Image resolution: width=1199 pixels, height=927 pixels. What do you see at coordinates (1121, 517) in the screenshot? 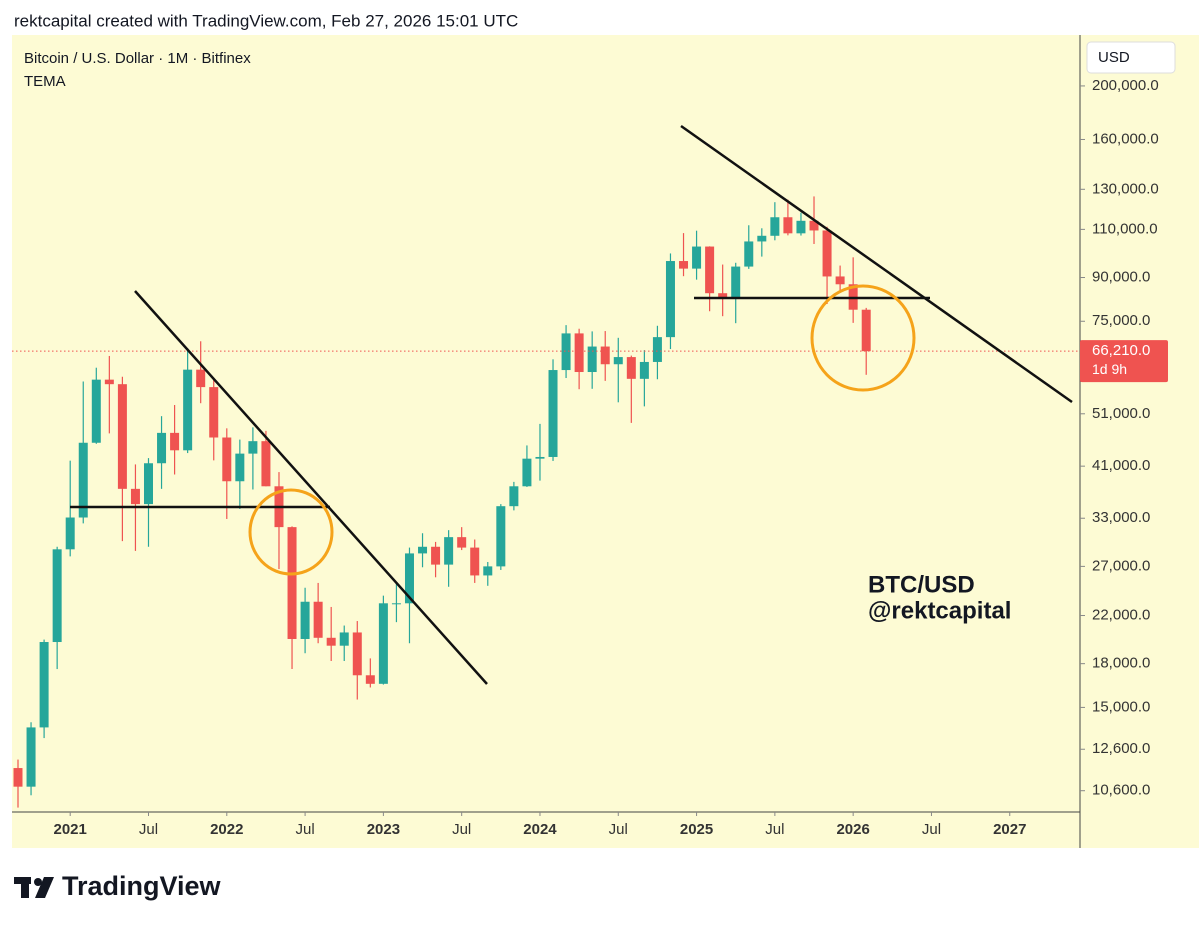
I see `y-tick-label: 33,000.0` at bounding box center [1121, 517].